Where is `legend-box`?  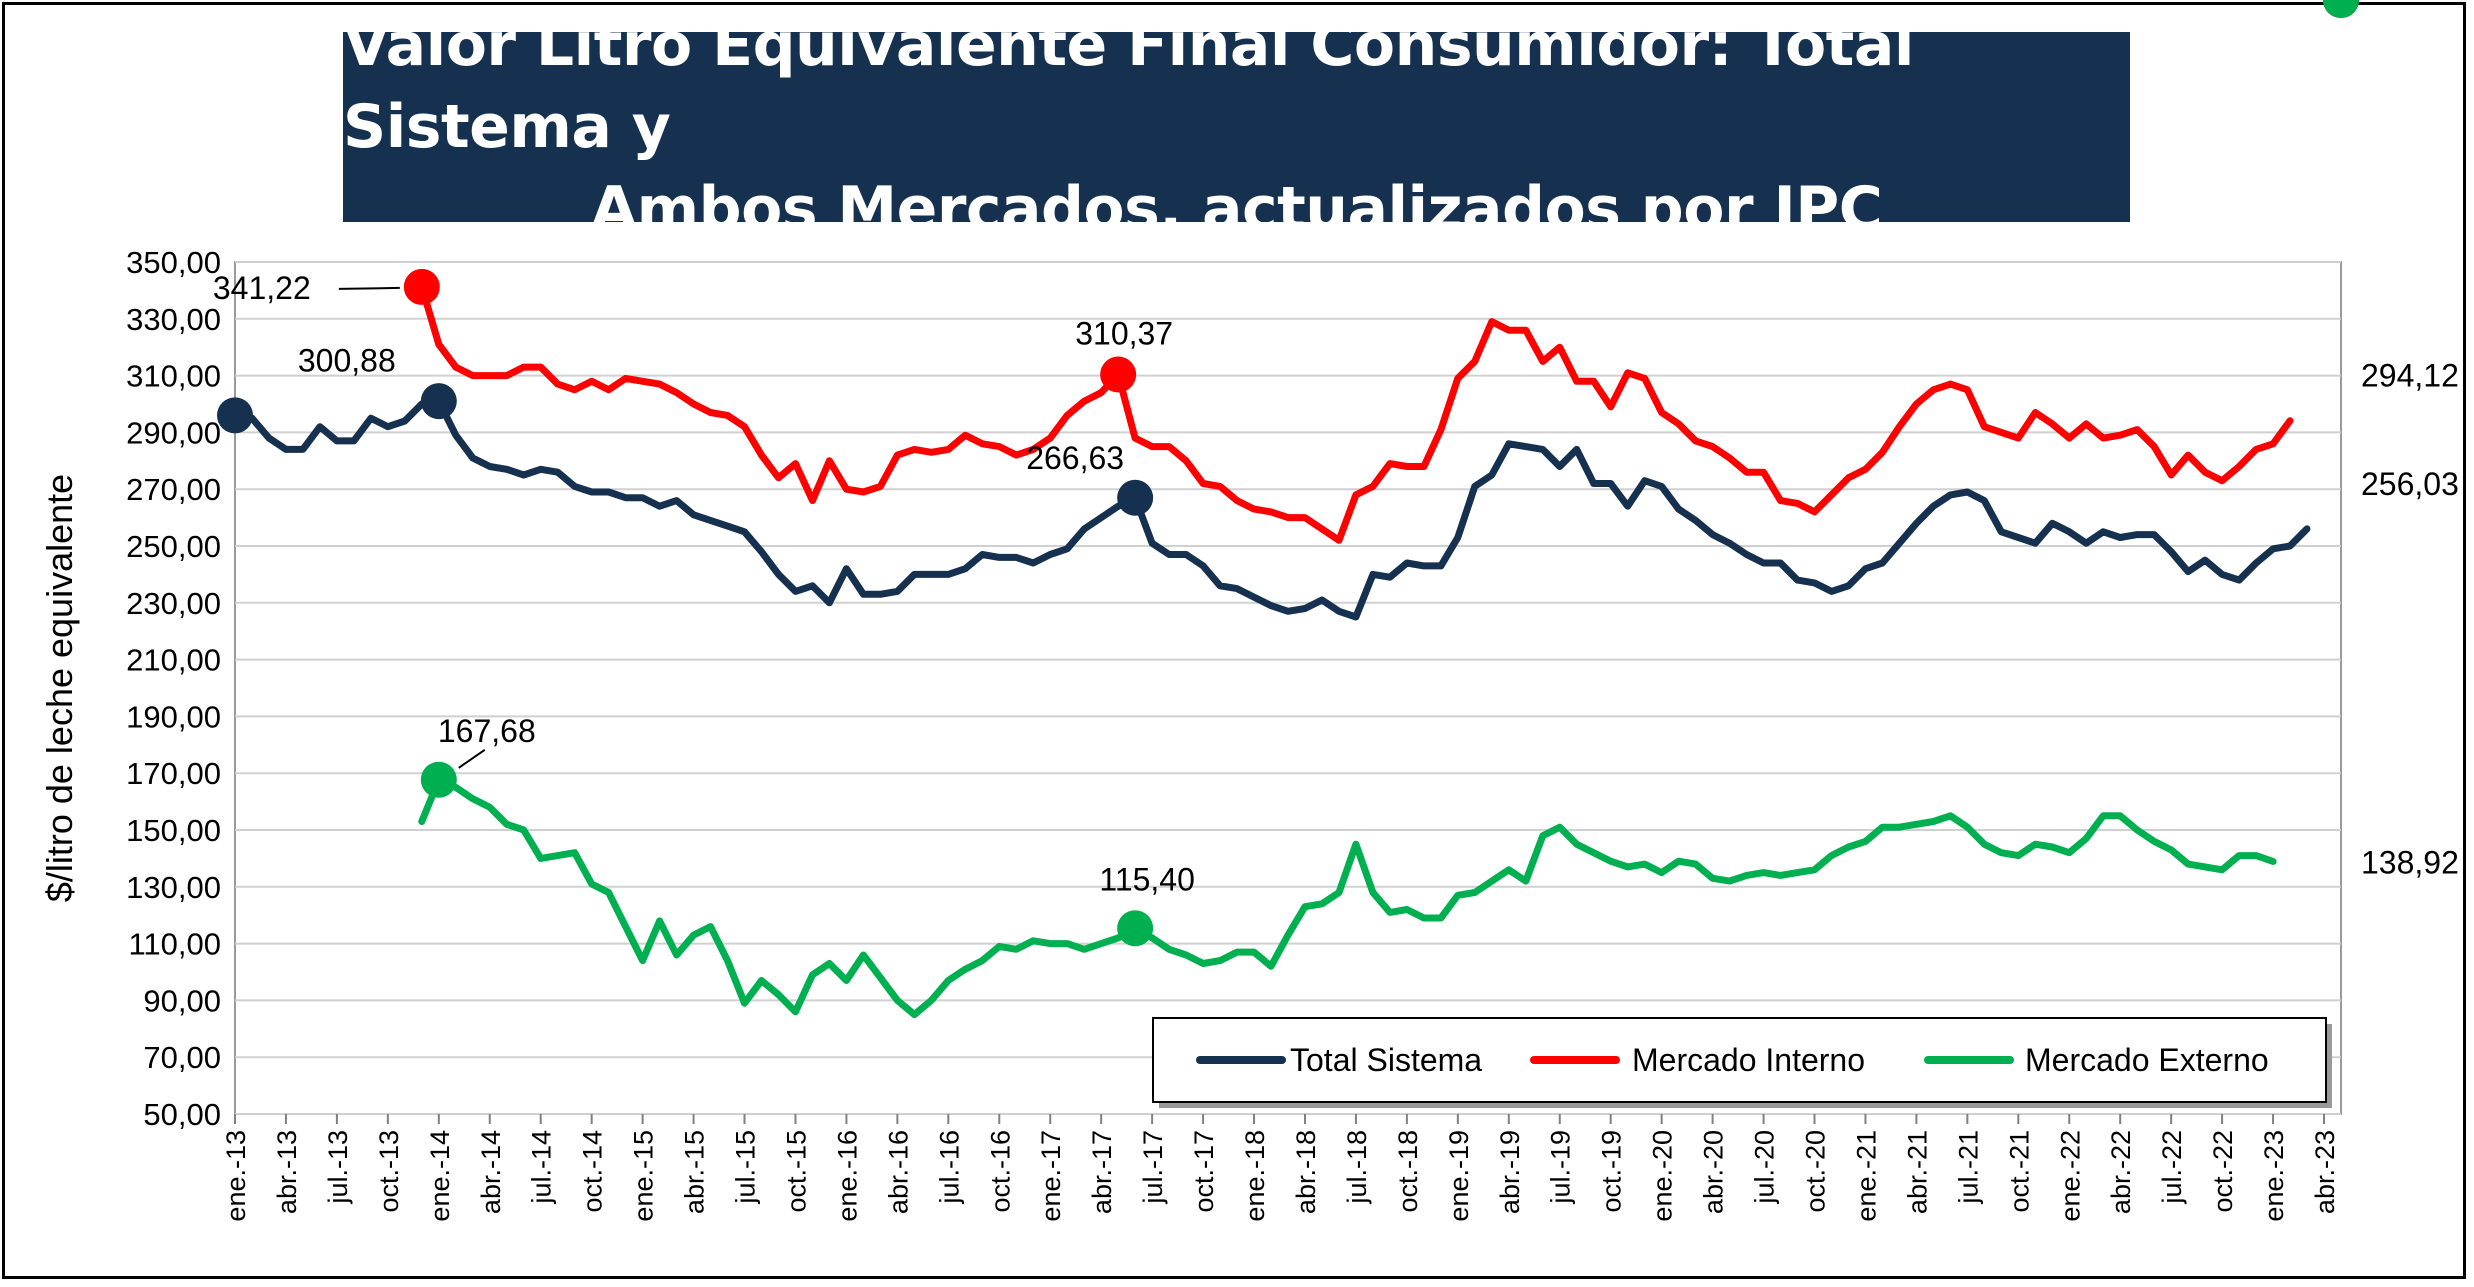 legend-box is located at coordinates (1739, 1060).